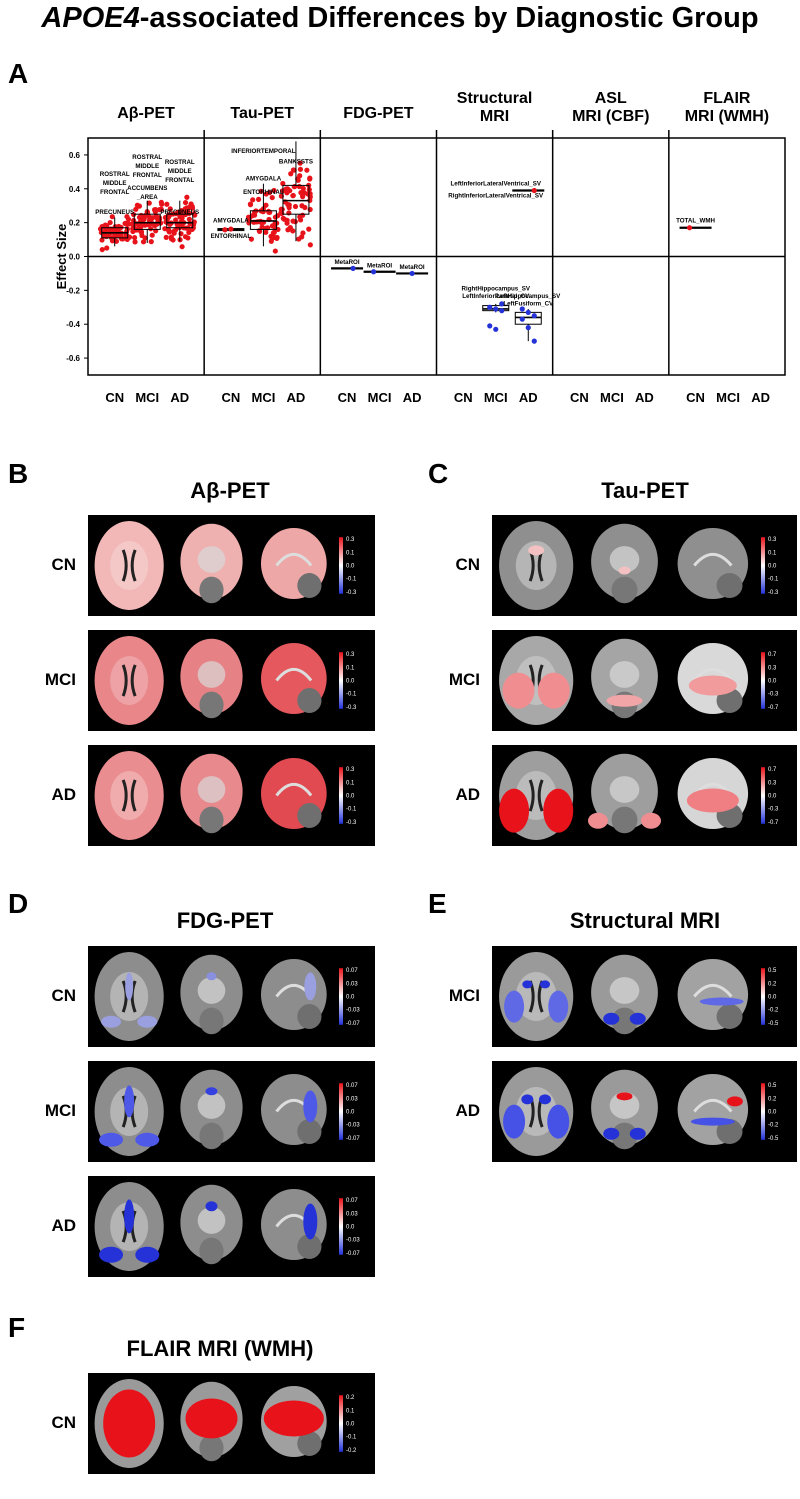 This screenshot has width=800, height=1499. What do you see at coordinates (695, 221) in the screenshot?
I see `roi-annotation: TOTAL_WMH` at bounding box center [695, 221].